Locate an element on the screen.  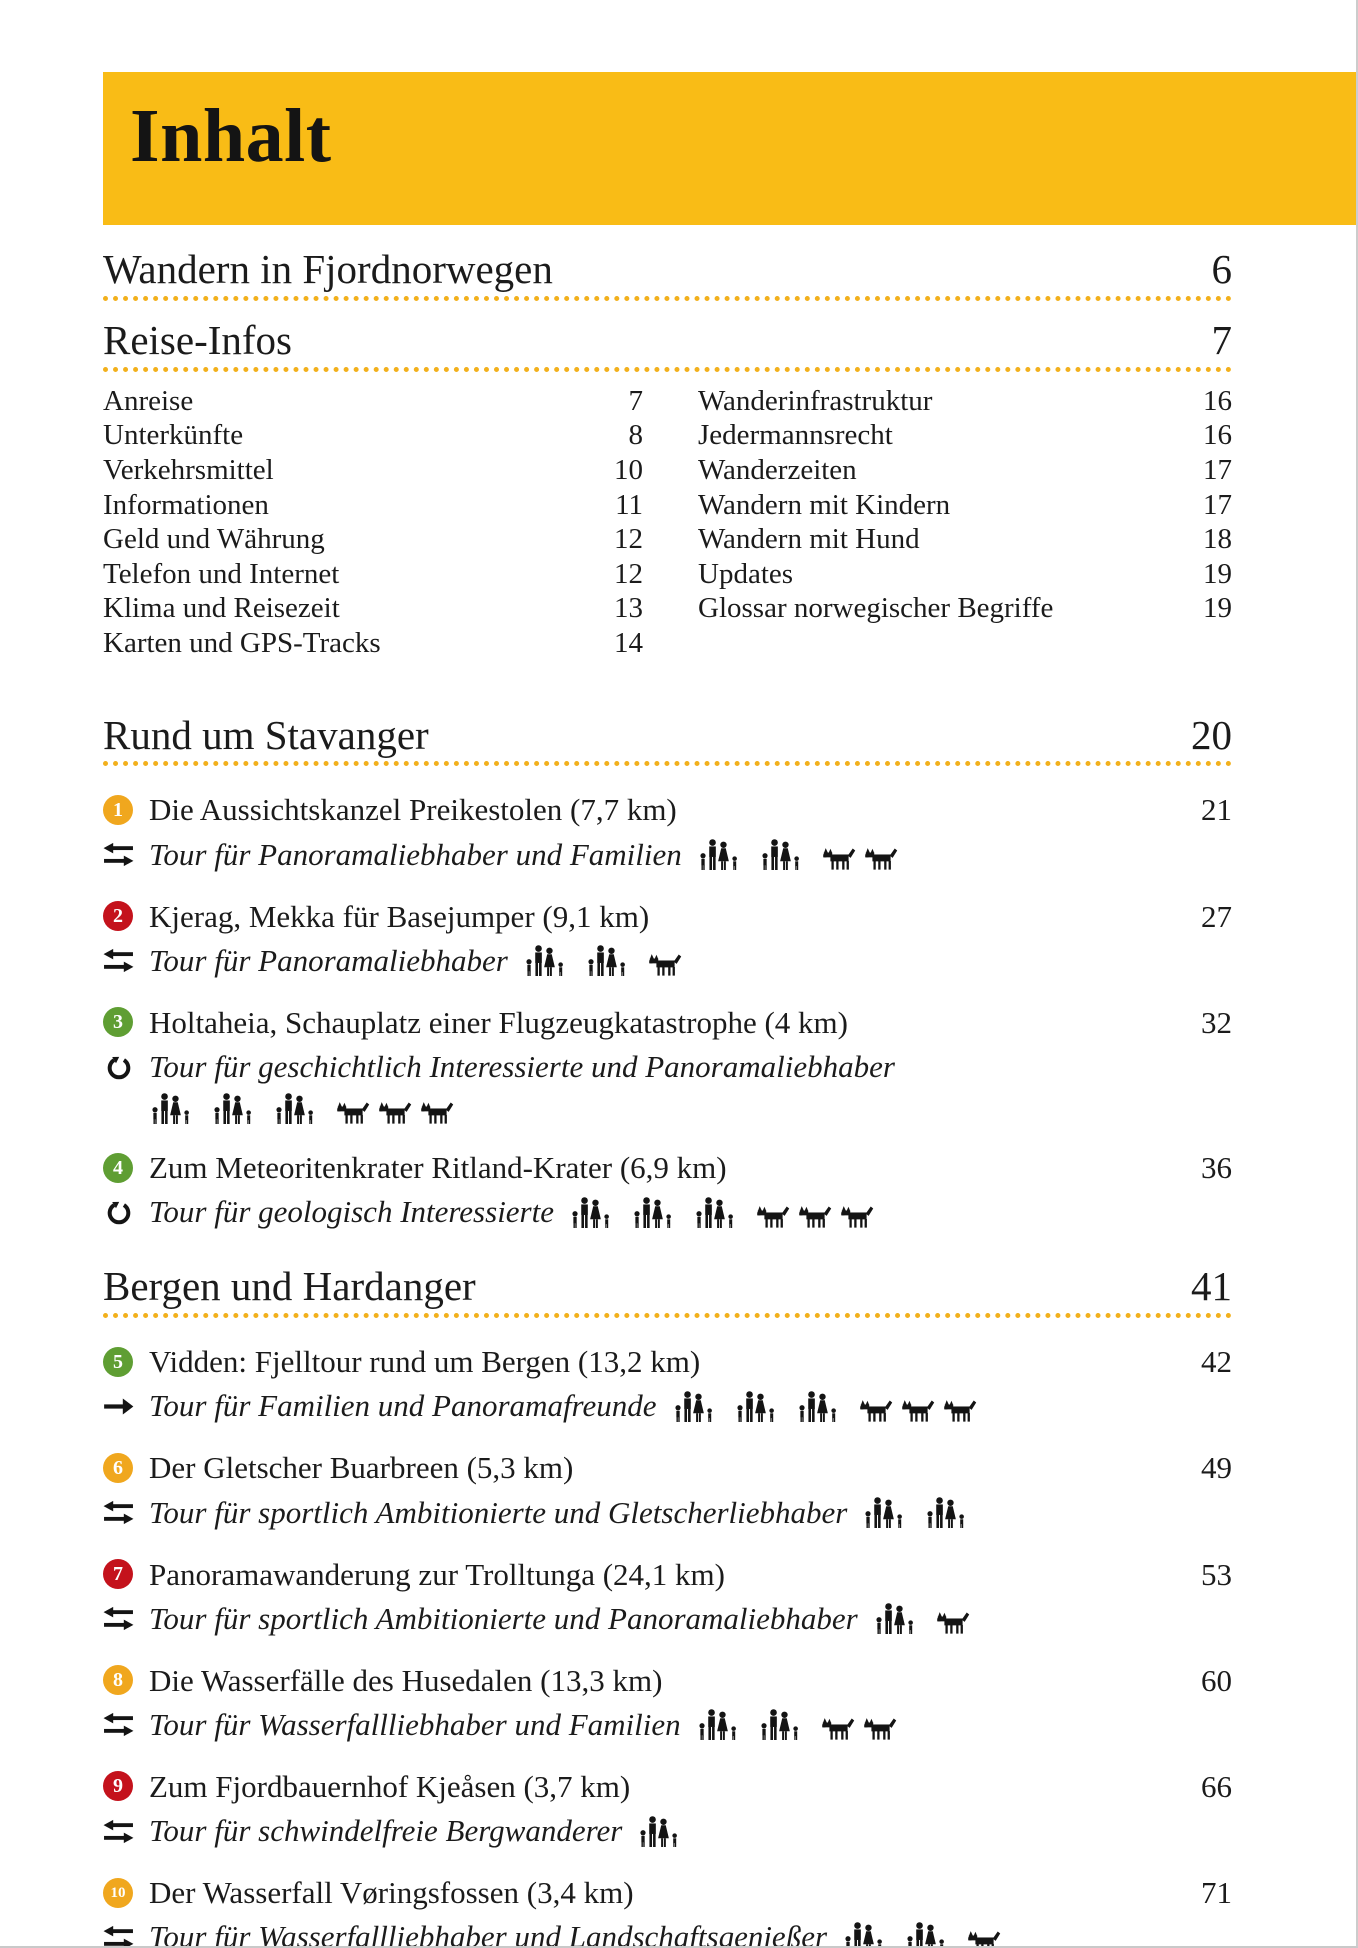
tour-page-number: 42 is located at coordinates (1216, 1362).